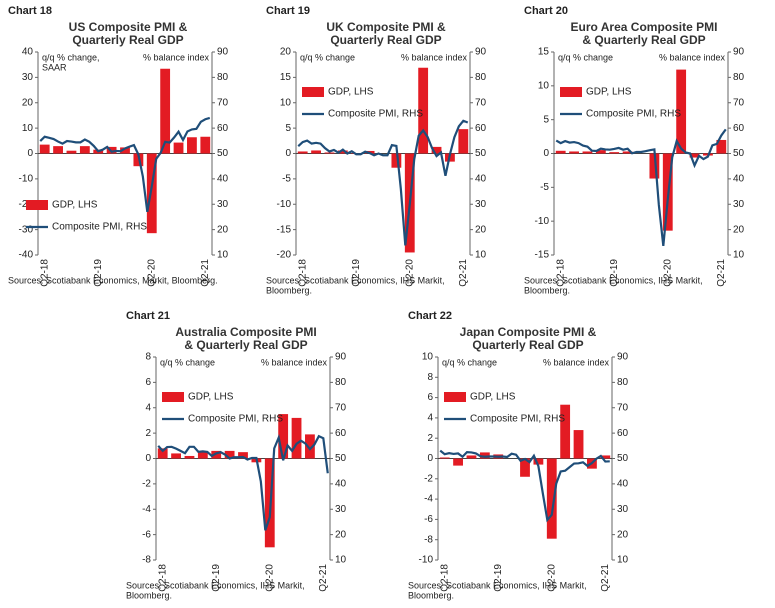 Image resolution: width=775 pixels, height=608 pixels. What do you see at coordinates (542, 221) in the screenshot?
I see `y-tick-label: -10` at bounding box center [542, 221].